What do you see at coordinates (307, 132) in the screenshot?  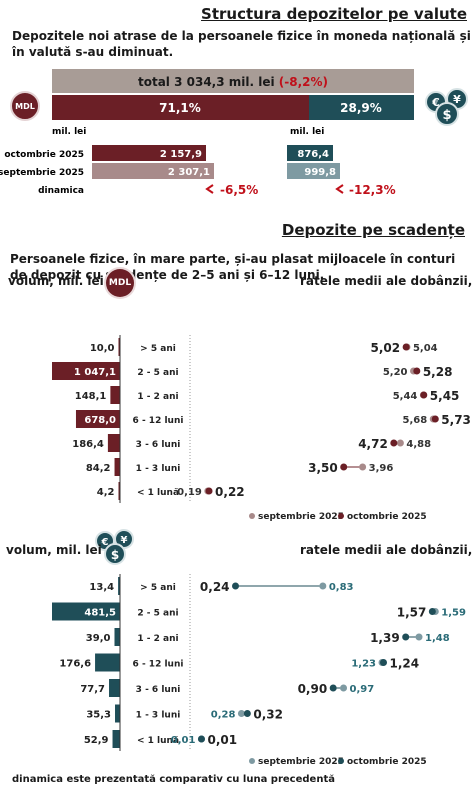 I see `unit-fx: mil. lei` at bounding box center [307, 132].